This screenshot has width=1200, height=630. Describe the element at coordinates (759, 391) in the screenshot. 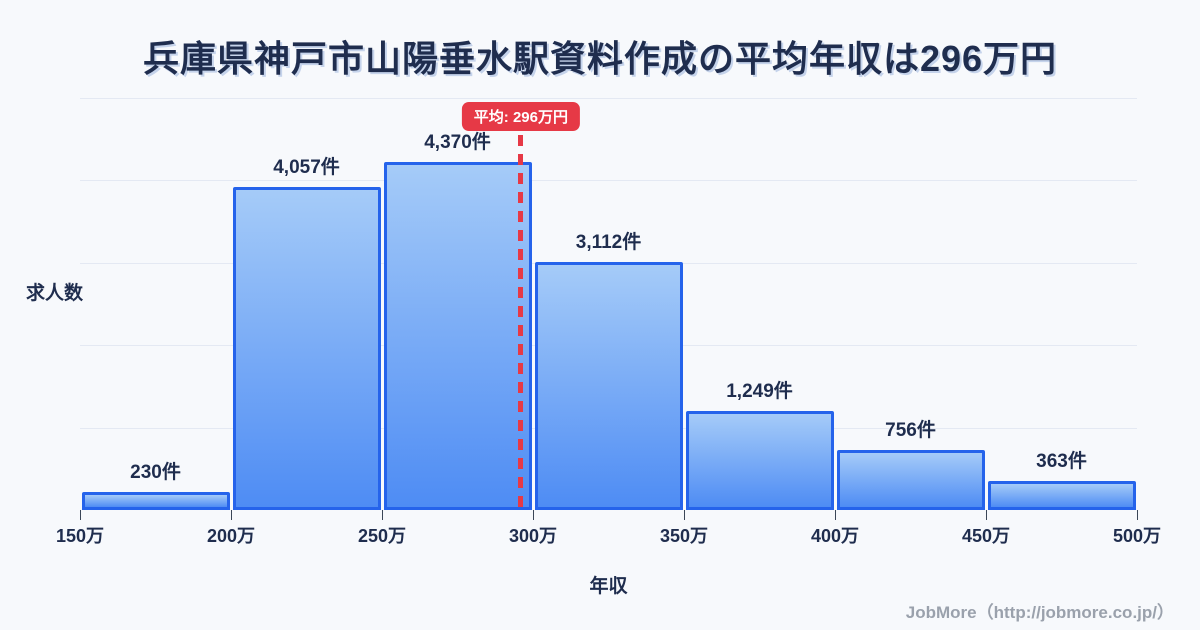

I see `bar-value-label: 1,249件` at that location.